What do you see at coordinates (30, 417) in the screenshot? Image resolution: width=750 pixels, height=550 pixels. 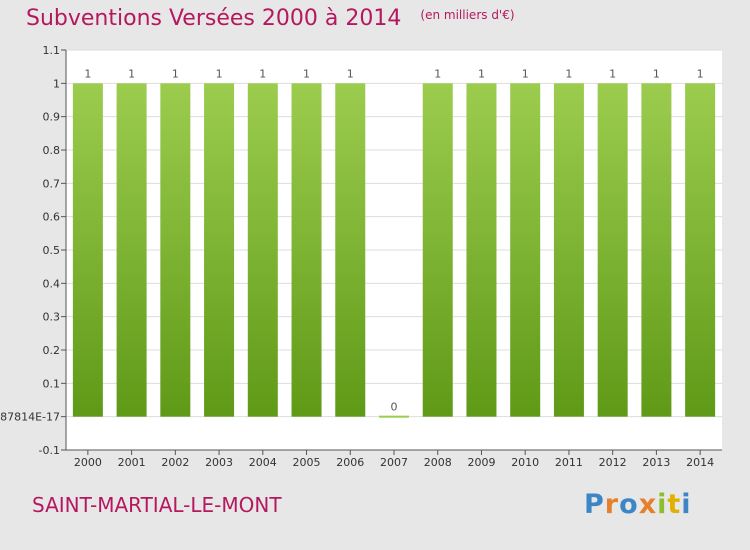 I see `y-tick-label: 1.387814E-17` at bounding box center [30, 417].